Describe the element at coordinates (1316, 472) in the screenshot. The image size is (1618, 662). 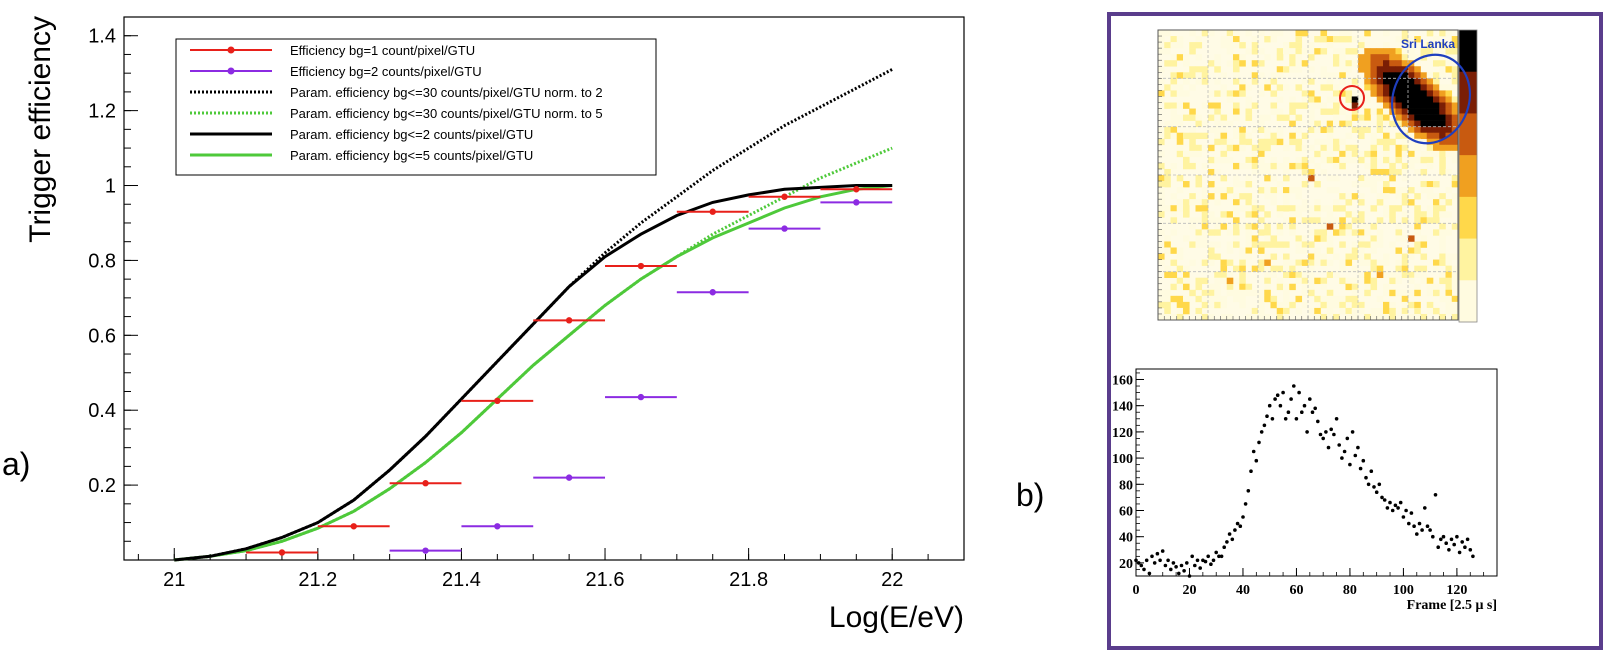
I see `signal-plot-frame` at that location.